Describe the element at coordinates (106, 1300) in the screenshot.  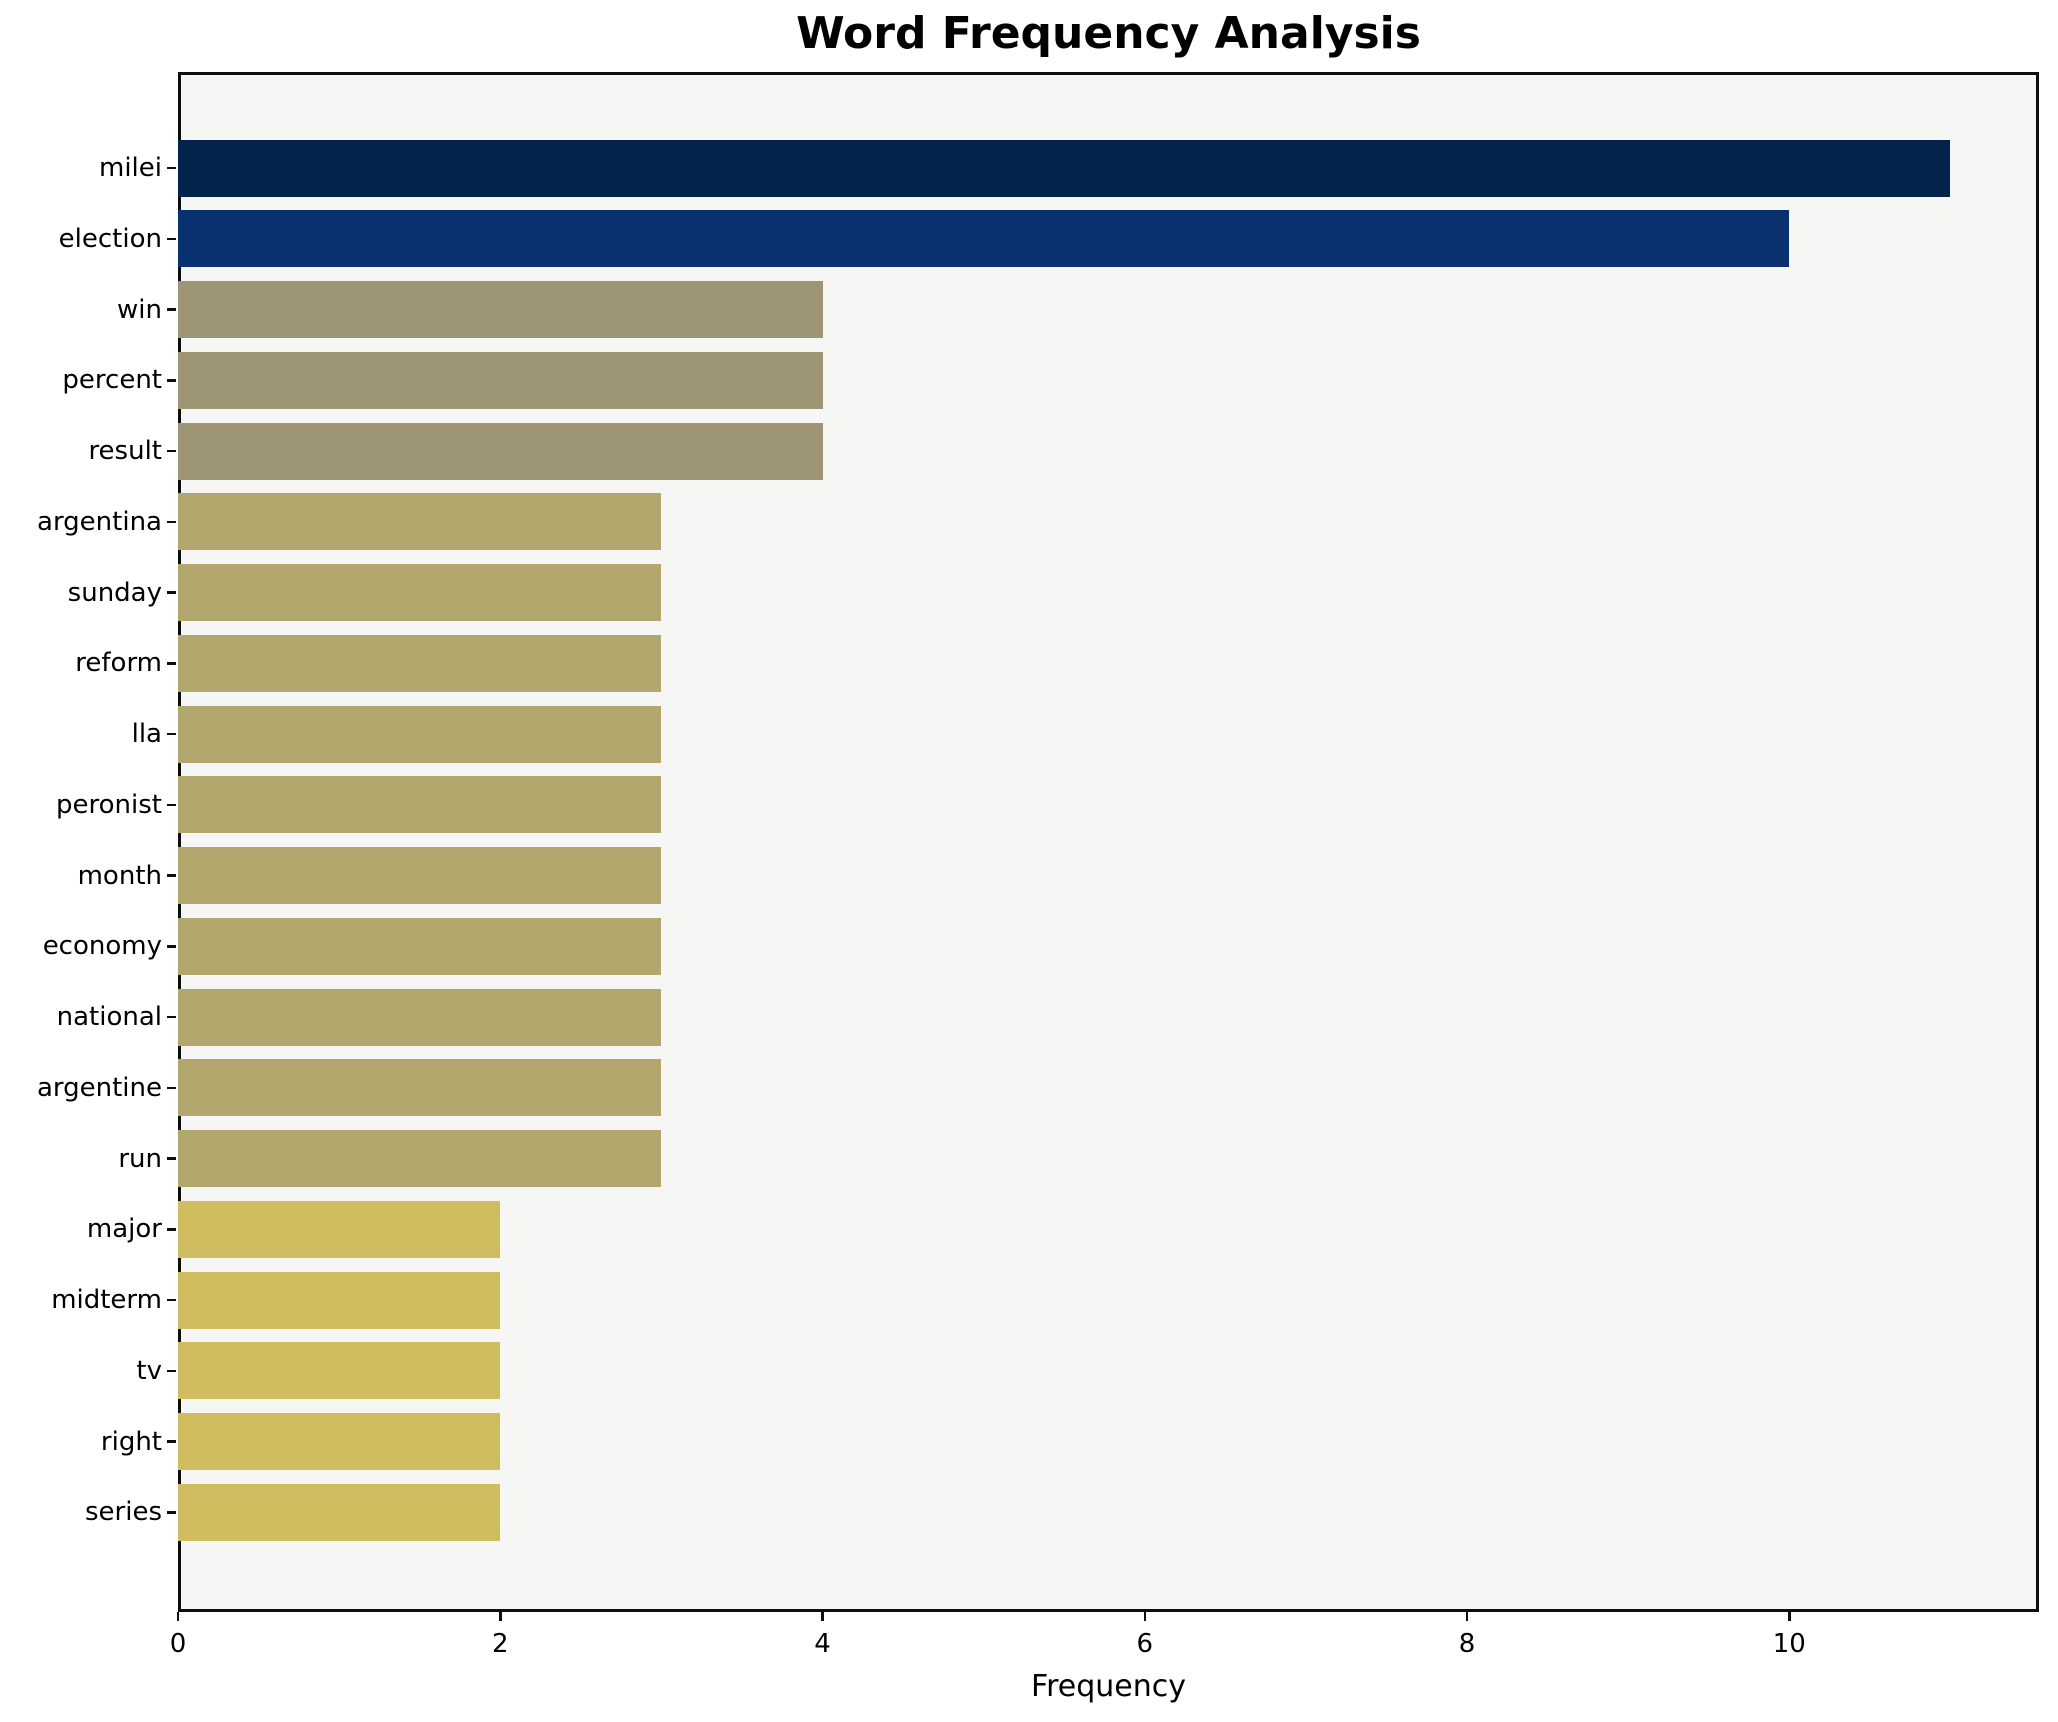
I see `y-tick-label-midterm: midterm` at that location.